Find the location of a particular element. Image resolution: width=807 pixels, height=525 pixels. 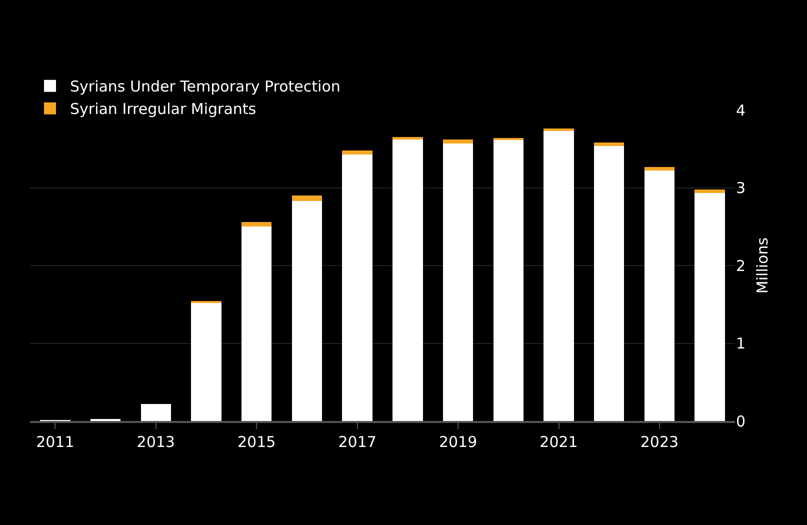

y-tick-label: 0 is located at coordinates (741, 421).